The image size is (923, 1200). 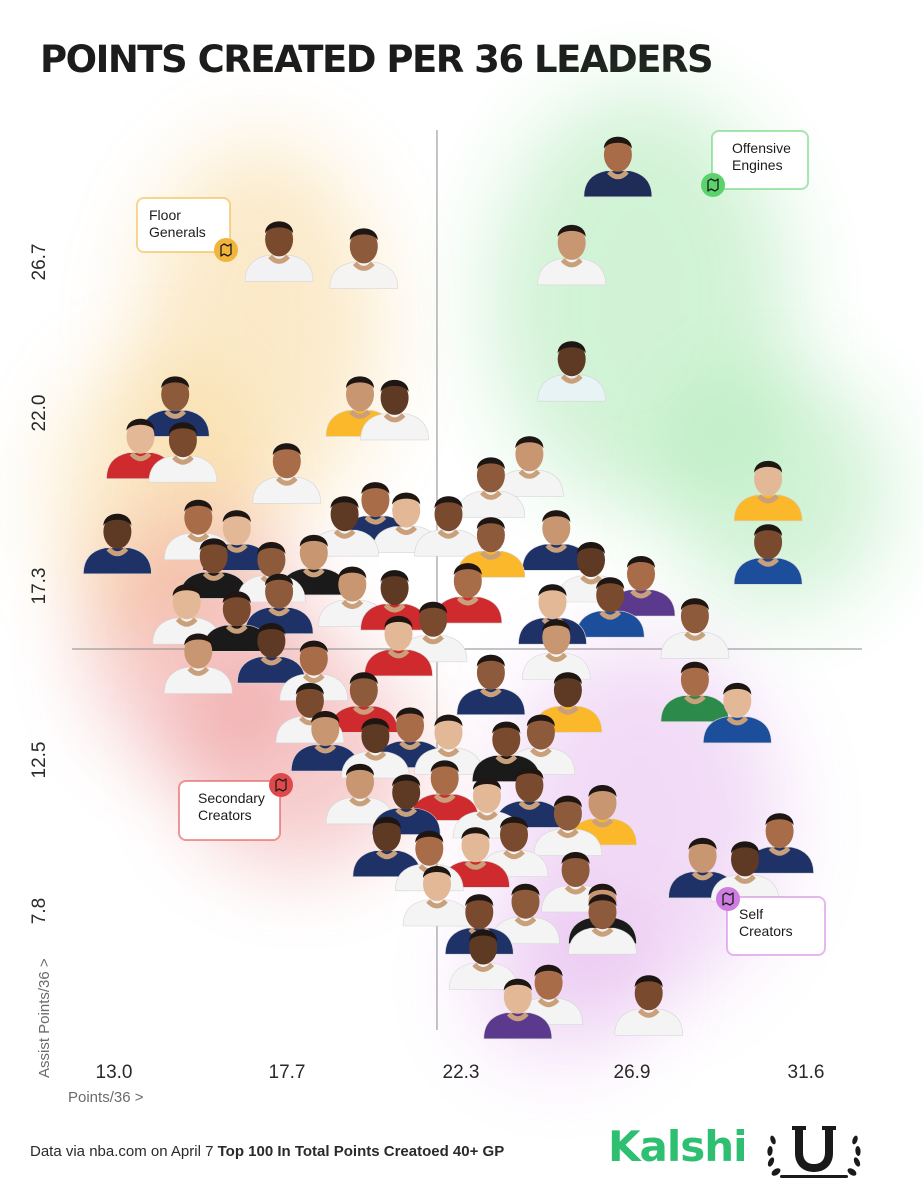 I want to click on laurel-u-emblem-icon, so click(x=814, y=1152).